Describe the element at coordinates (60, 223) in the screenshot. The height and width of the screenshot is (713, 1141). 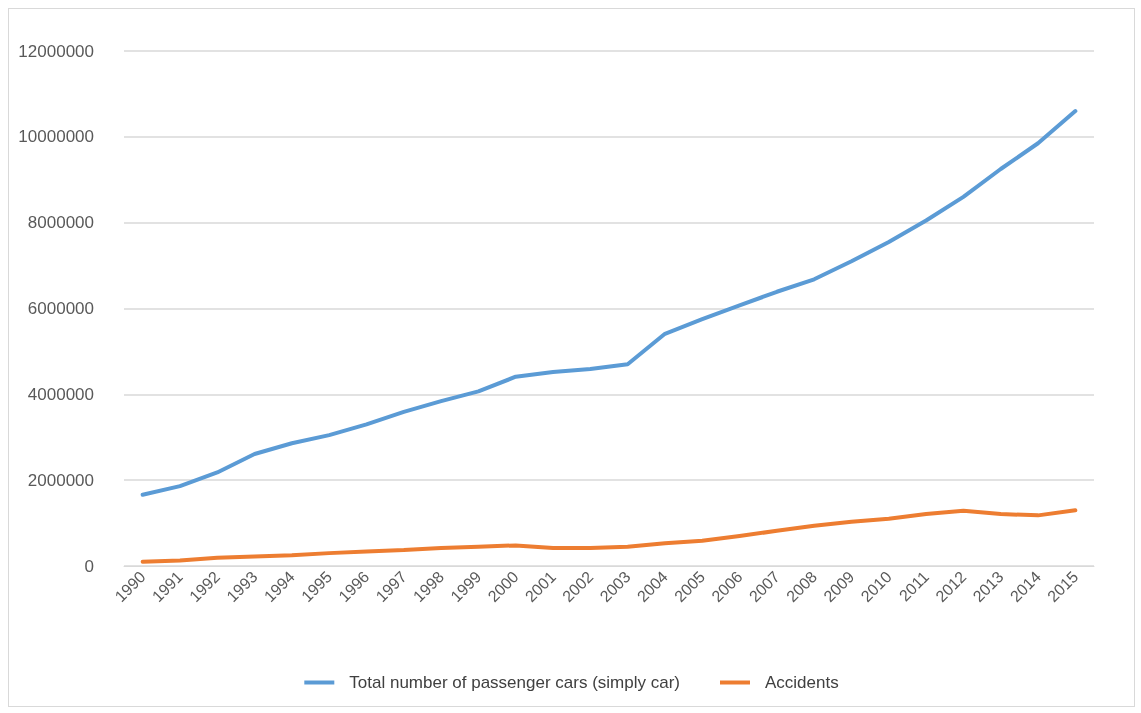
I see `y-tick-label: 8000000` at that location.